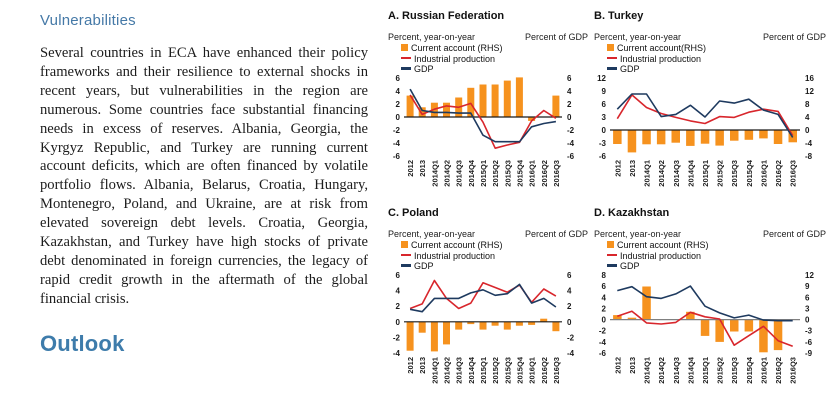  What do you see at coordinates (604, 91) in the screenshot?
I see `svg-text: 9` at bounding box center [604, 91].